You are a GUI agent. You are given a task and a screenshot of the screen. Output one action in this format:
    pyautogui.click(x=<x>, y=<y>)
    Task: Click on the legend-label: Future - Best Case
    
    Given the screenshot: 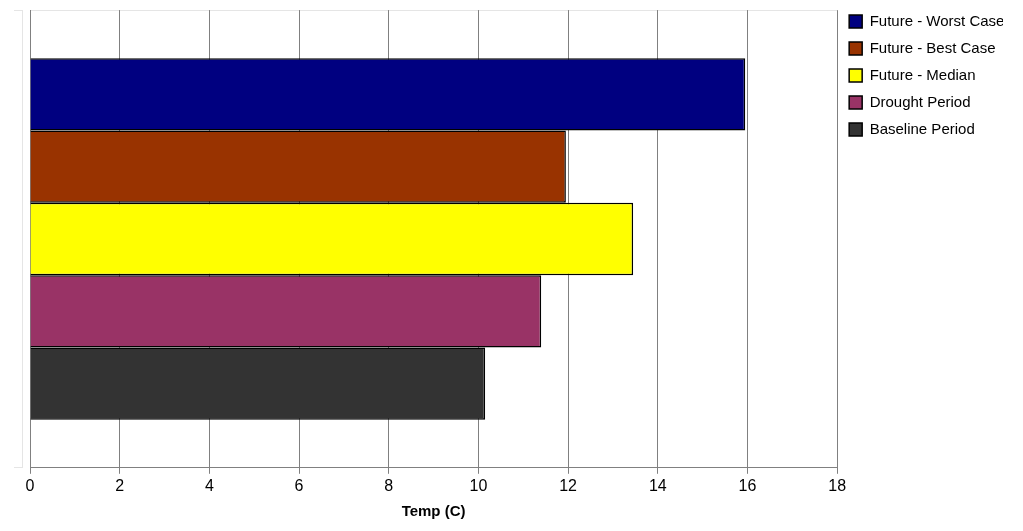 What is the action you would take?
    pyautogui.click(x=932, y=47)
    